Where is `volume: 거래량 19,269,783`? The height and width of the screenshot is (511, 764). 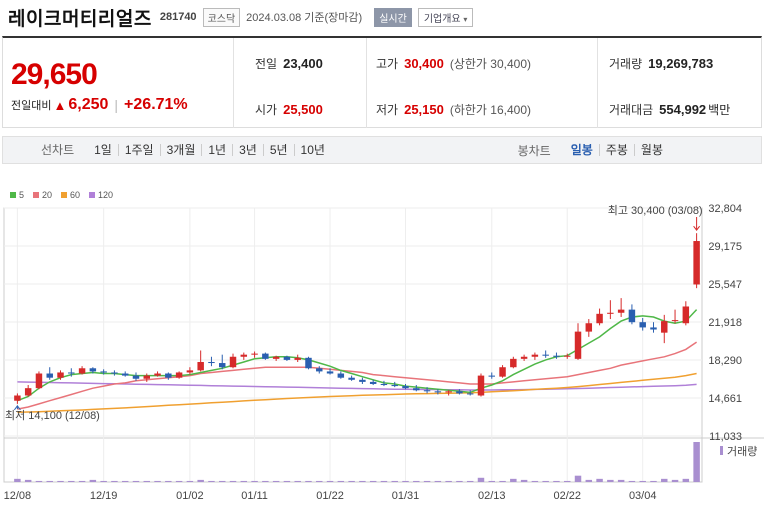
volume: 거래량 19,269,783 is located at coordinates (661, 63).